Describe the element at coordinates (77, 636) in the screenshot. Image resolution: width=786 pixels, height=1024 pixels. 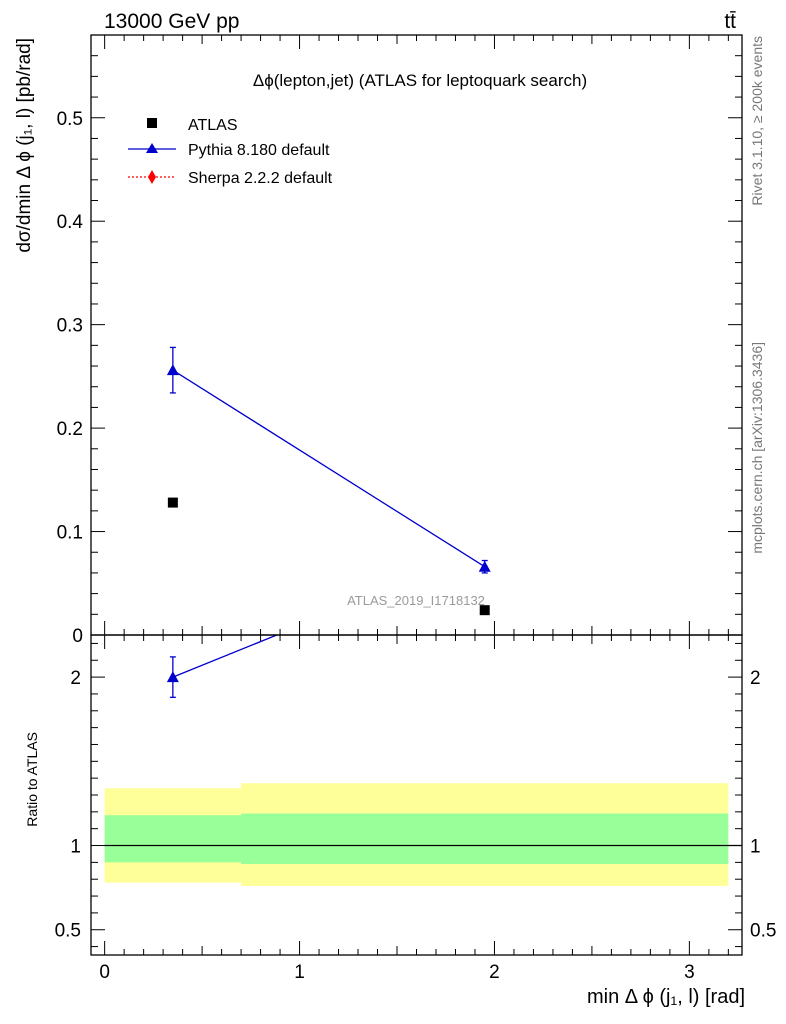
I see `upper-y-tick-label: 0` at that location.